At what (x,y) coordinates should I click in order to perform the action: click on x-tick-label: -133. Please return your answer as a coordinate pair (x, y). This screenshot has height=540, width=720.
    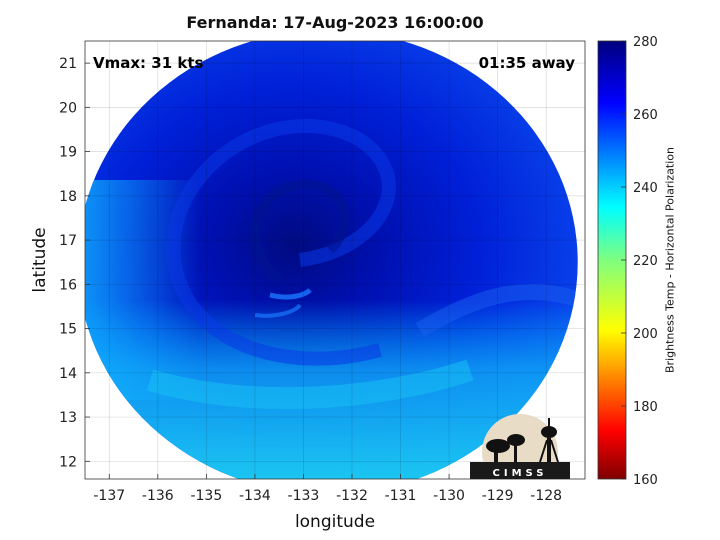
    Looking at the image, I should click on (304, 496).